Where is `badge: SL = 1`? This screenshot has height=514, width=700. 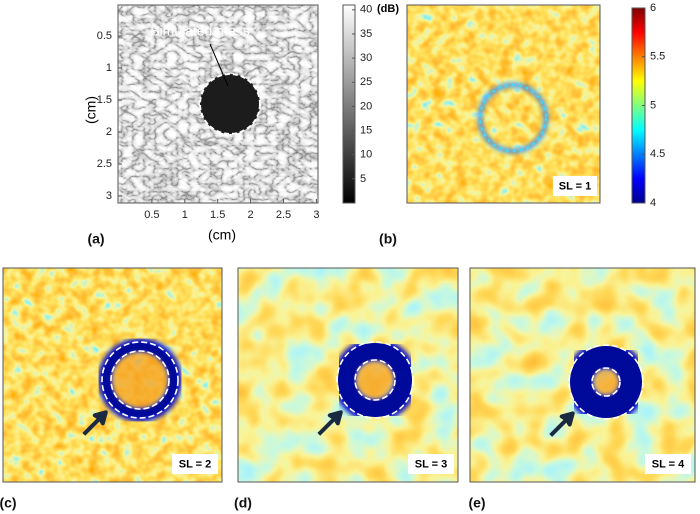 badge: SL = 1 is located at coordinates (575, 186).